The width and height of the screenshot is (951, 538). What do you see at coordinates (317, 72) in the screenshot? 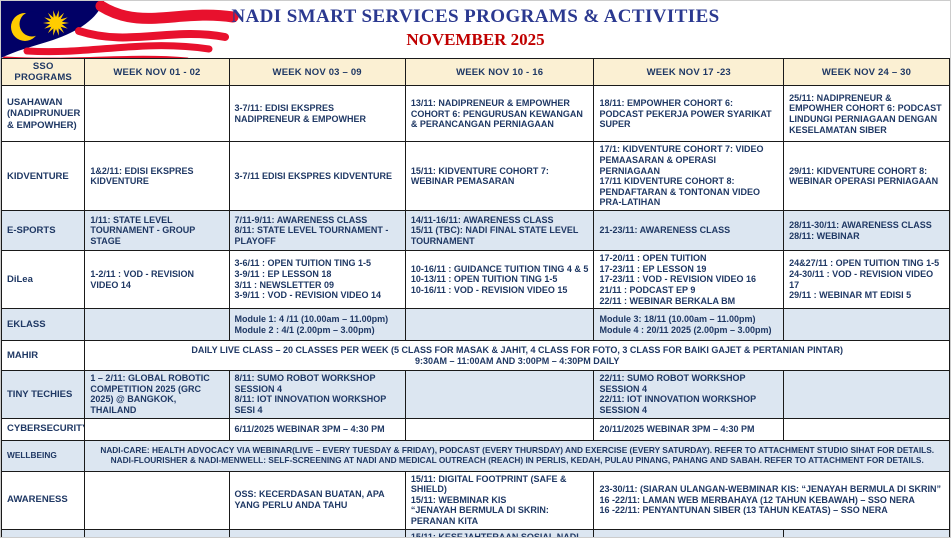
I see `column-header-week: WEEK NOV 03 – 09` at bounding box center [317, 72].